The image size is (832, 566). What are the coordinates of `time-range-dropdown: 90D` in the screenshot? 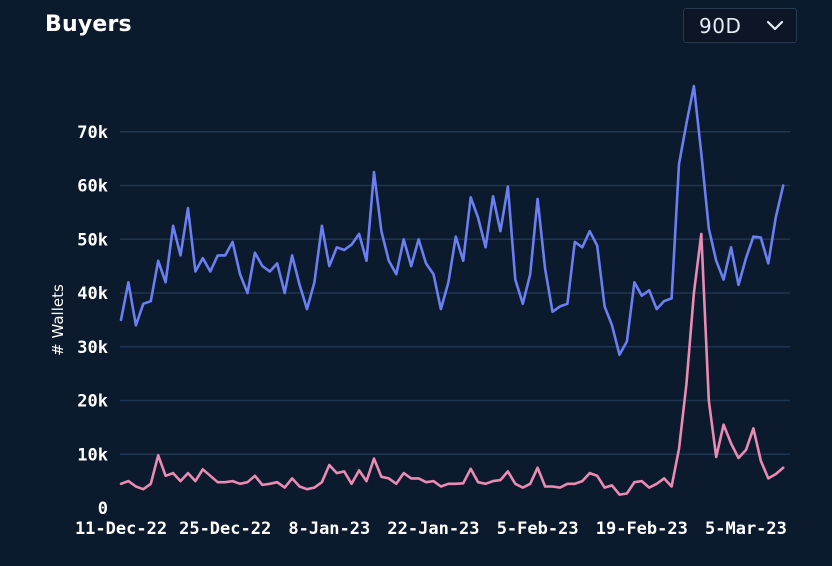 It's located at (740, 25).